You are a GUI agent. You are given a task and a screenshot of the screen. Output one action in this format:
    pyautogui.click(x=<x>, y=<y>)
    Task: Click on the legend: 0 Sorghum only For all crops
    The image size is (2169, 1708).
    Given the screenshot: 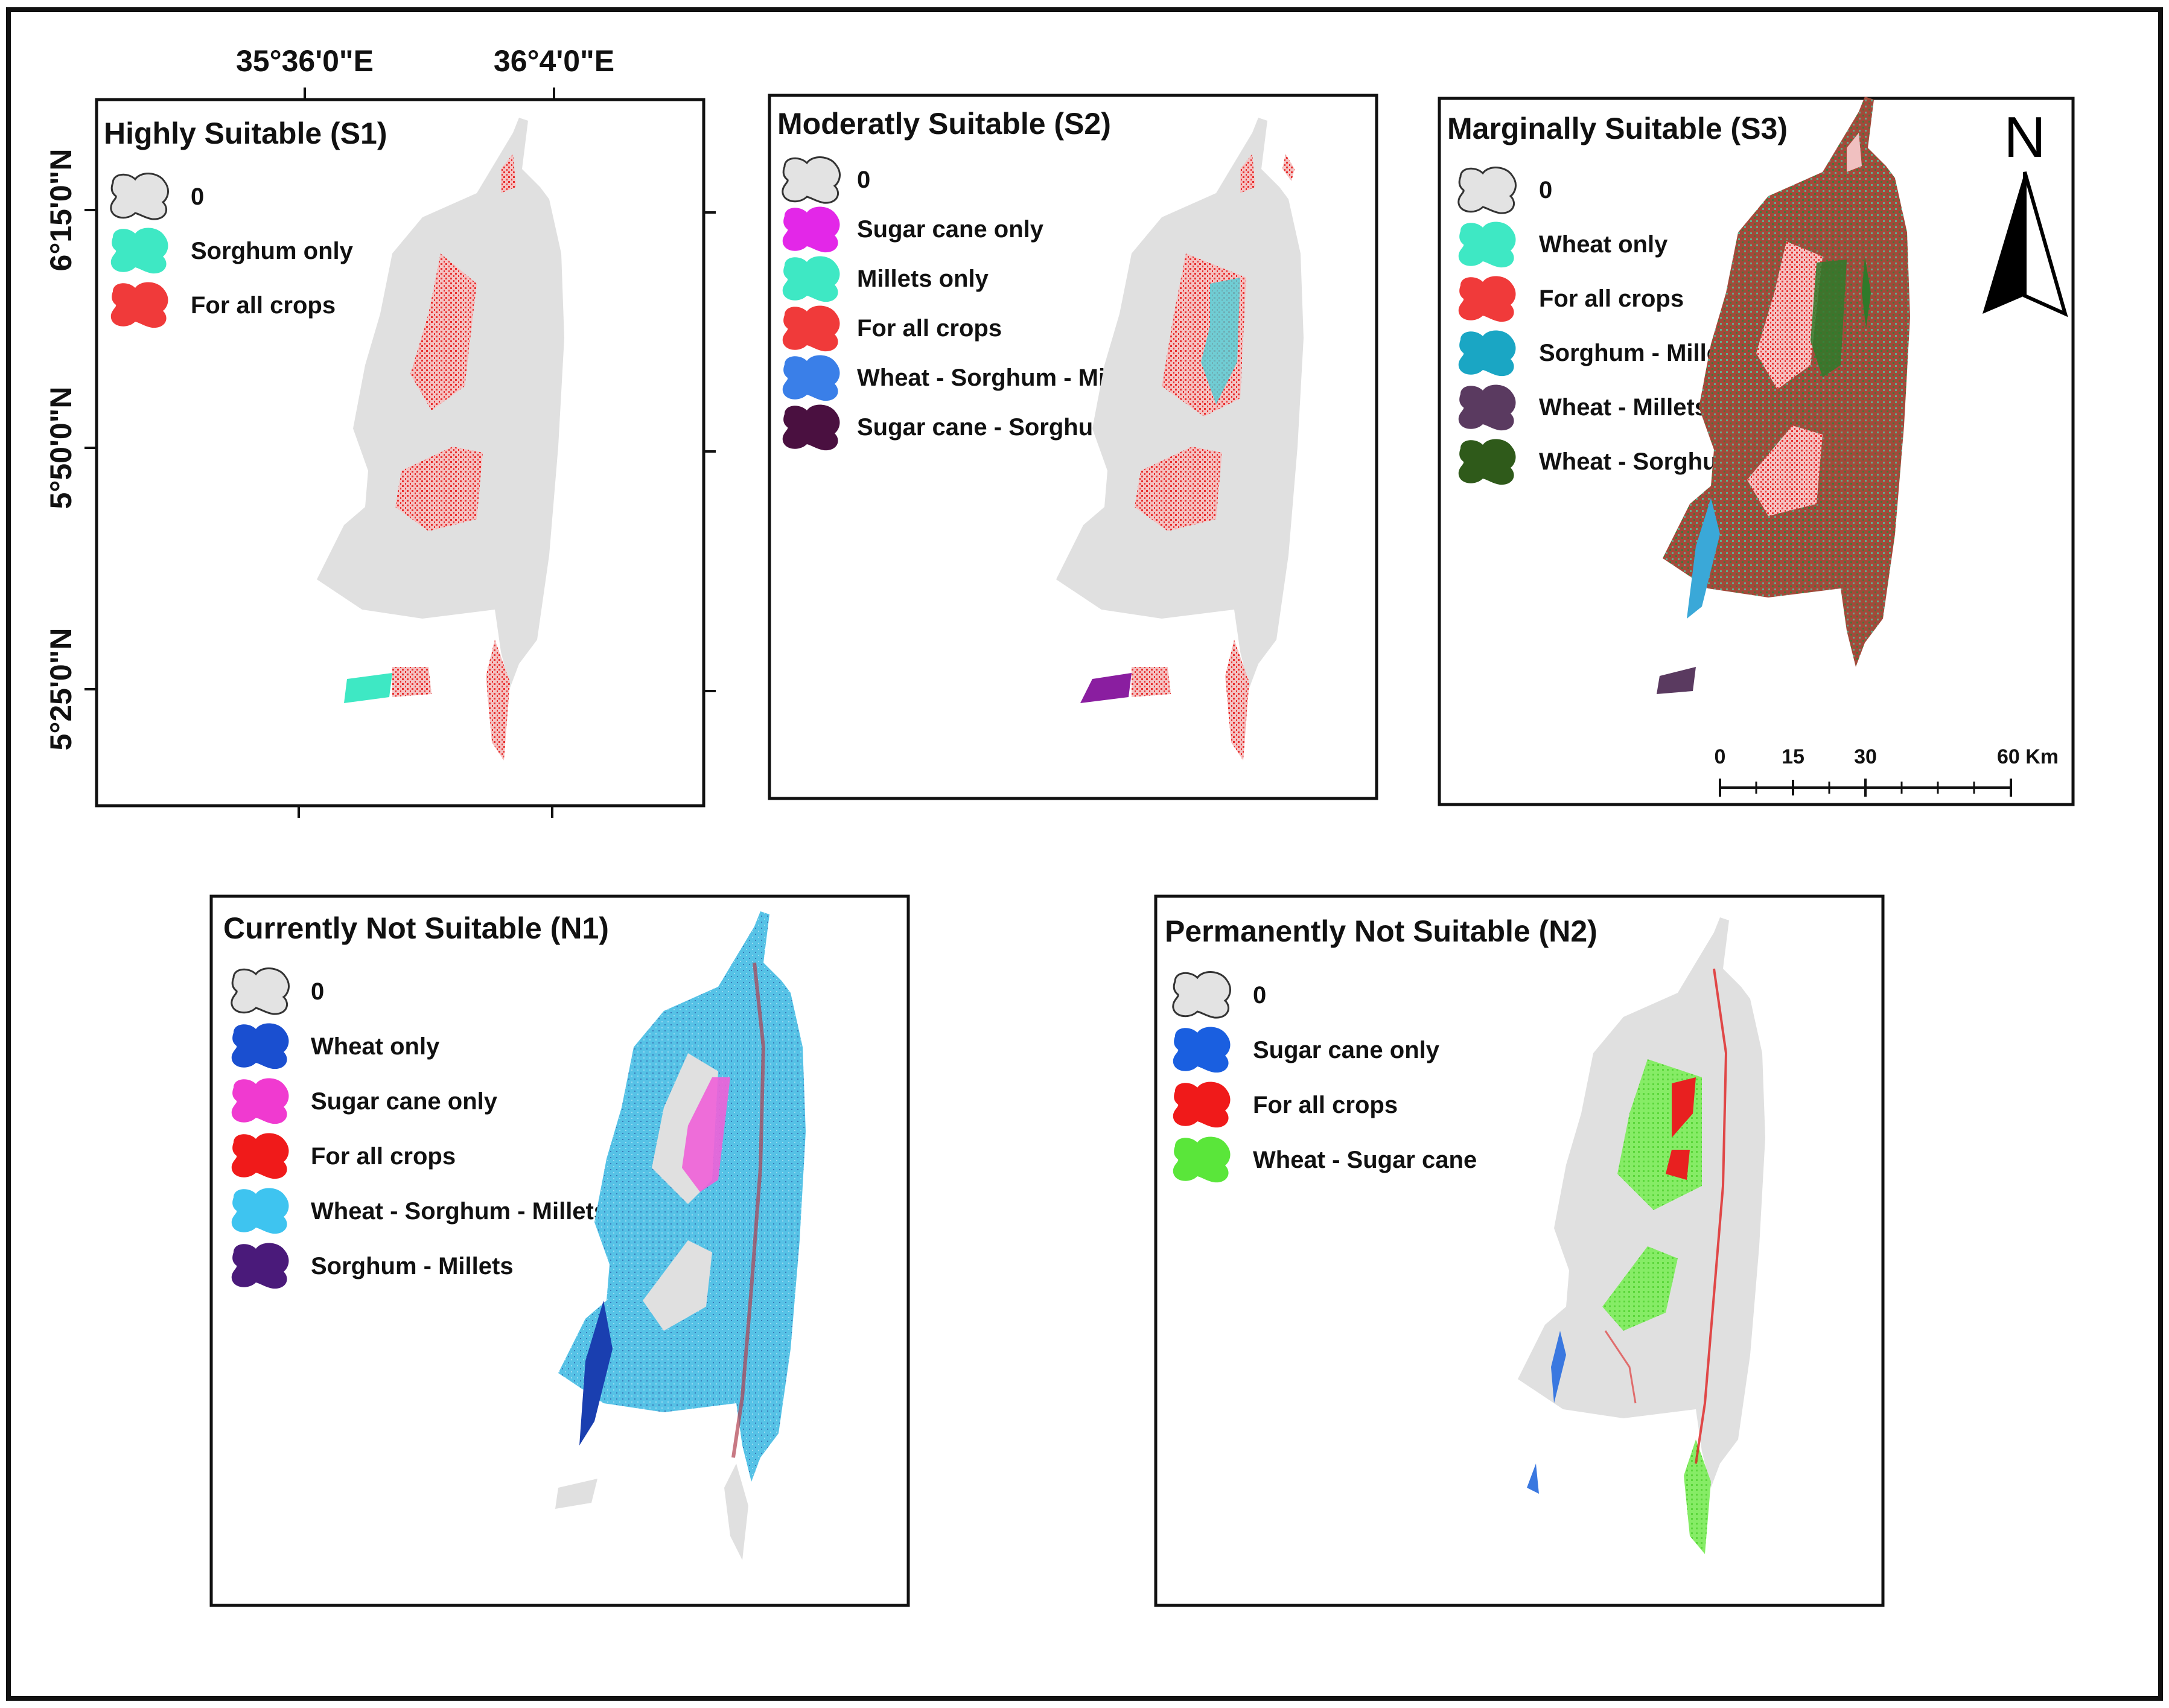 What is the action you would take?
    pyautogui.click(x=232, y=250)
    